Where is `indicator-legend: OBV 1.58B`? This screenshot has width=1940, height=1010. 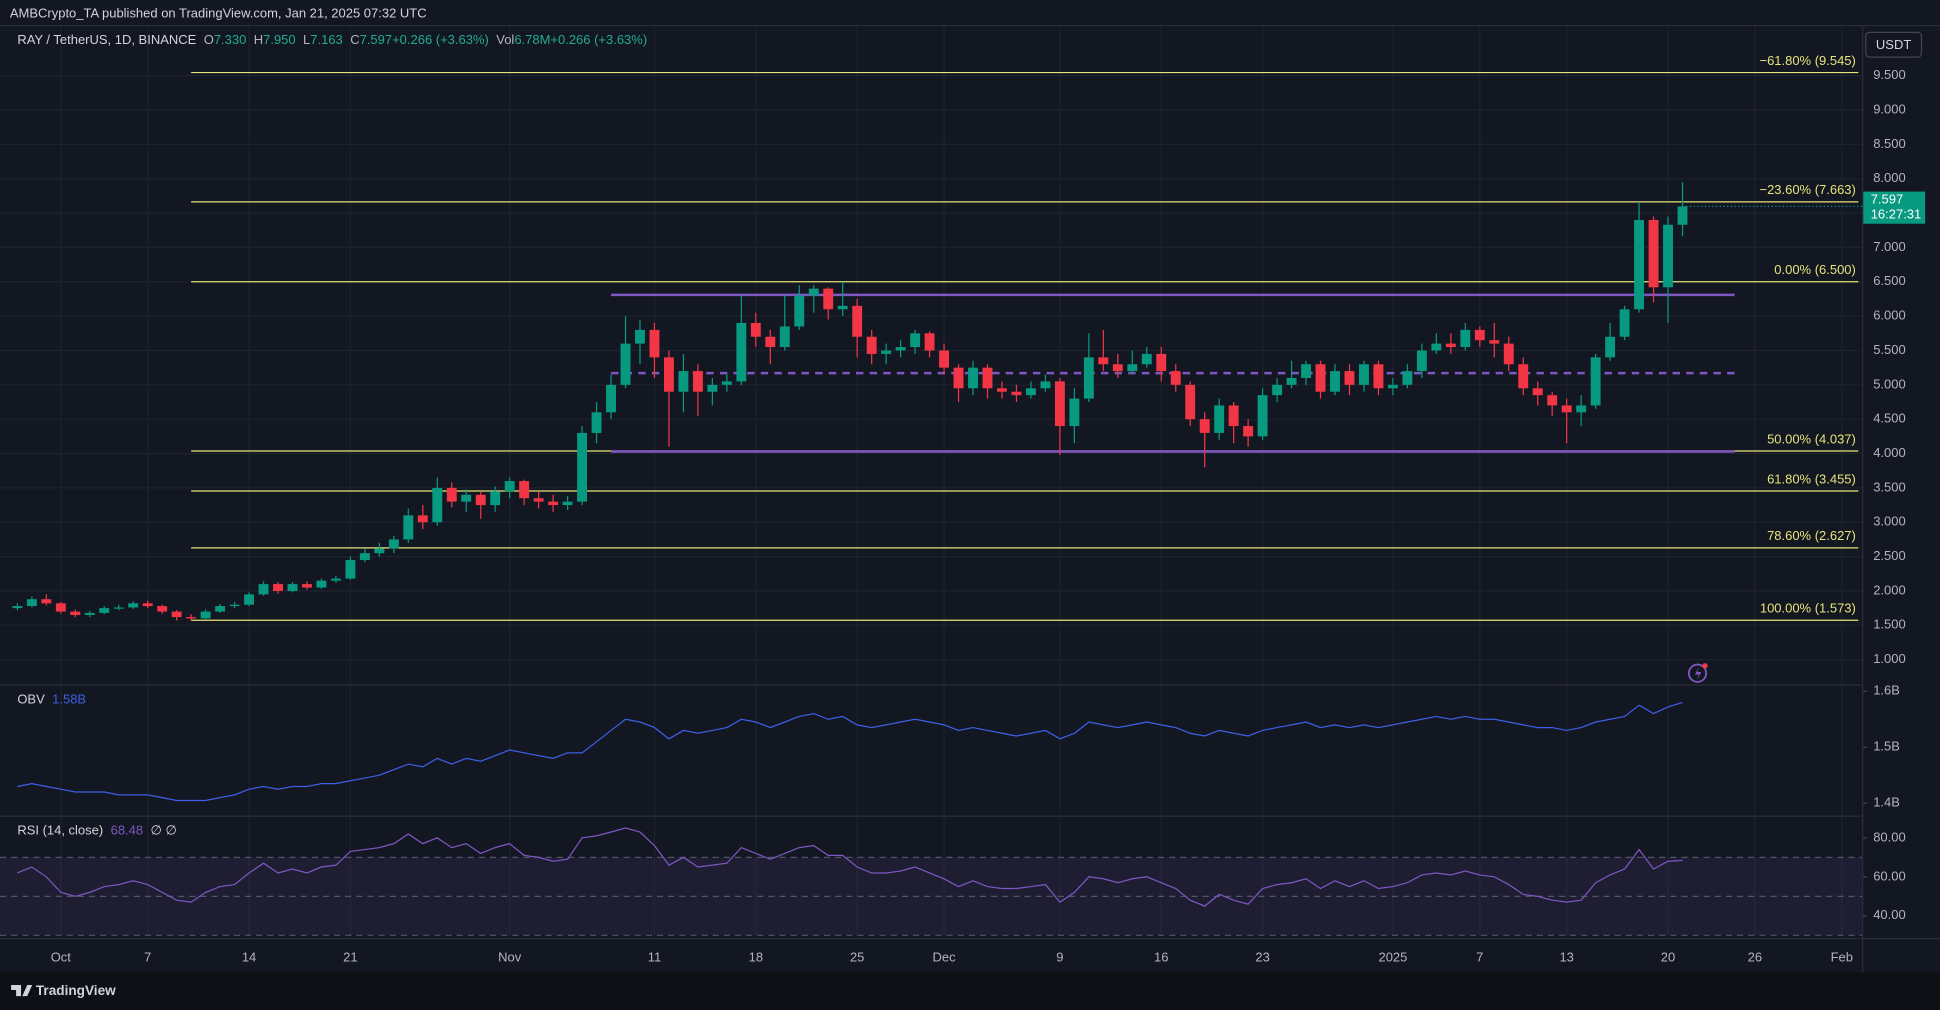
indicator-legend: OBV 1.58B is located at coordinates (51, 699).